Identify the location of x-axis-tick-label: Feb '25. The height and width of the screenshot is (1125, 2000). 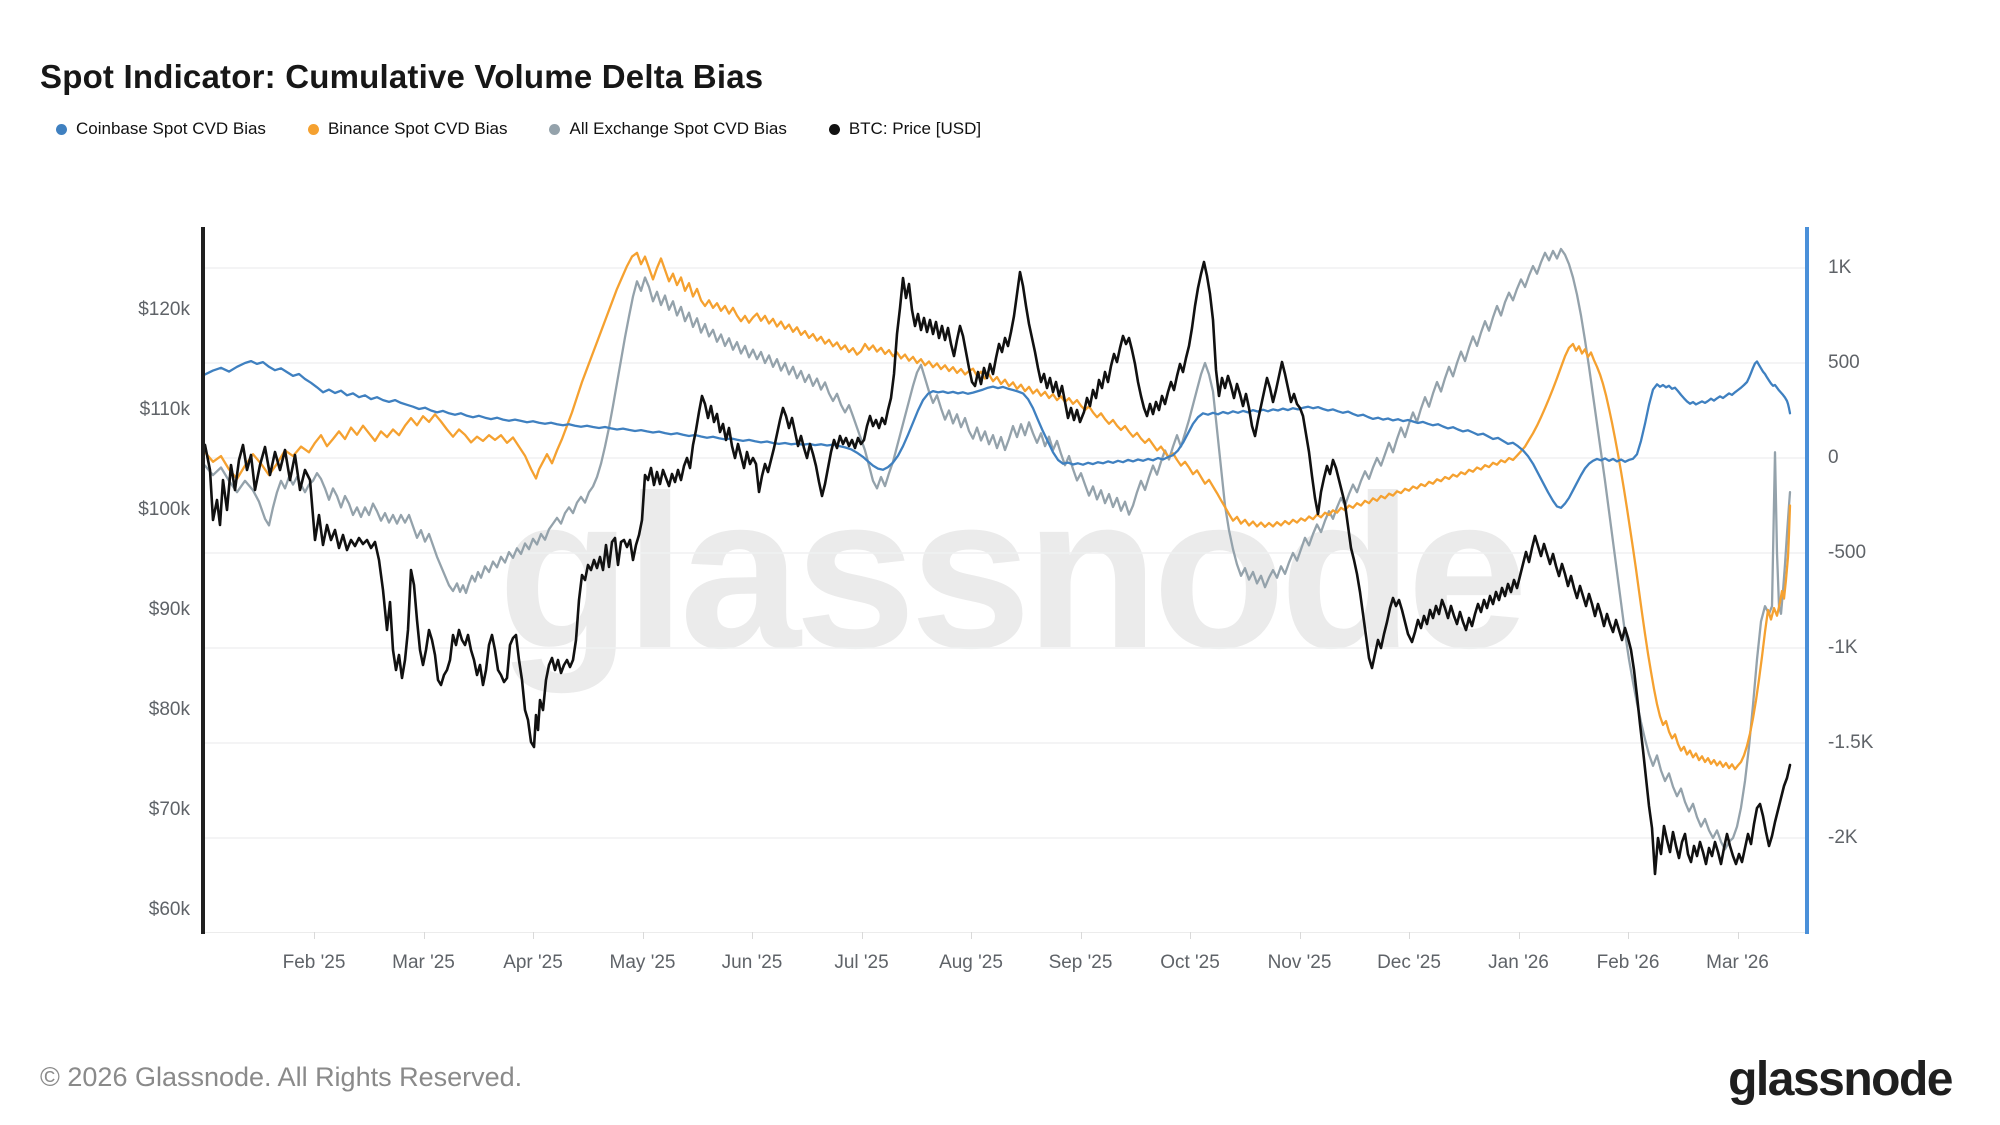
(314, 962).